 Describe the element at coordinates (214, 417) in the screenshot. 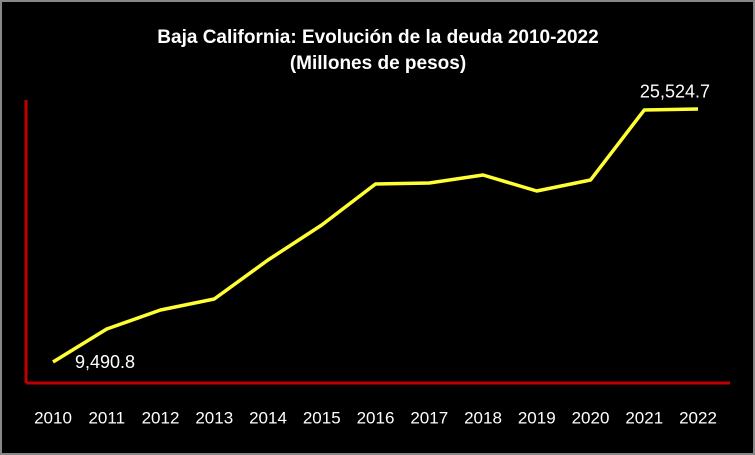

I see `x-tick-label: 2013` at that location.